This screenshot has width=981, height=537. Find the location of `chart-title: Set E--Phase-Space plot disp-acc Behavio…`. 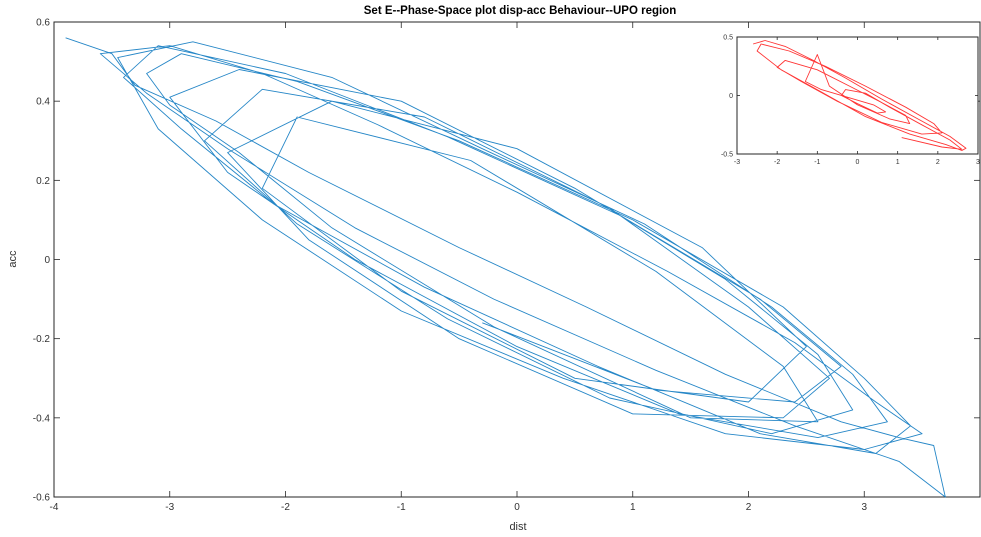

chart-title: Set E--Phase-Space plot disp-acc Behavio… is located at coordinates (520, 11).